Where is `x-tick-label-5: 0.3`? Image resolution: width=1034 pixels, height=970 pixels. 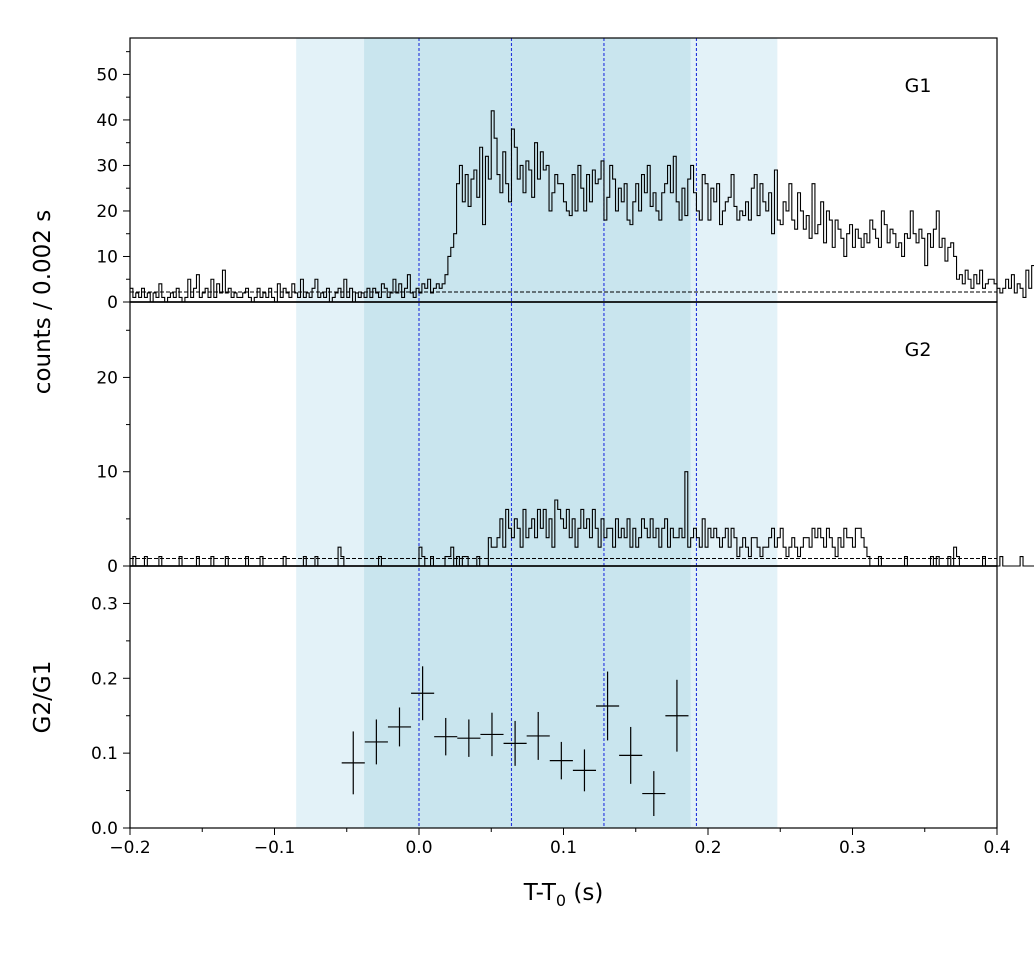
x-tick-label-5: 0.3 is located at coordinates (852, 848).